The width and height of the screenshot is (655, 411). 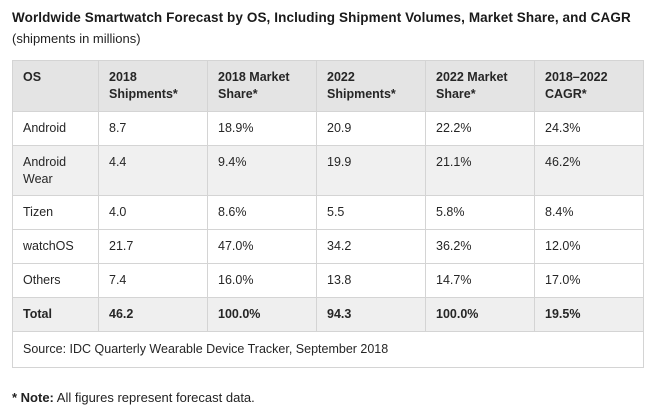 I want to click on note-text: All figures represent forecast data., so click(x=154, y=397).